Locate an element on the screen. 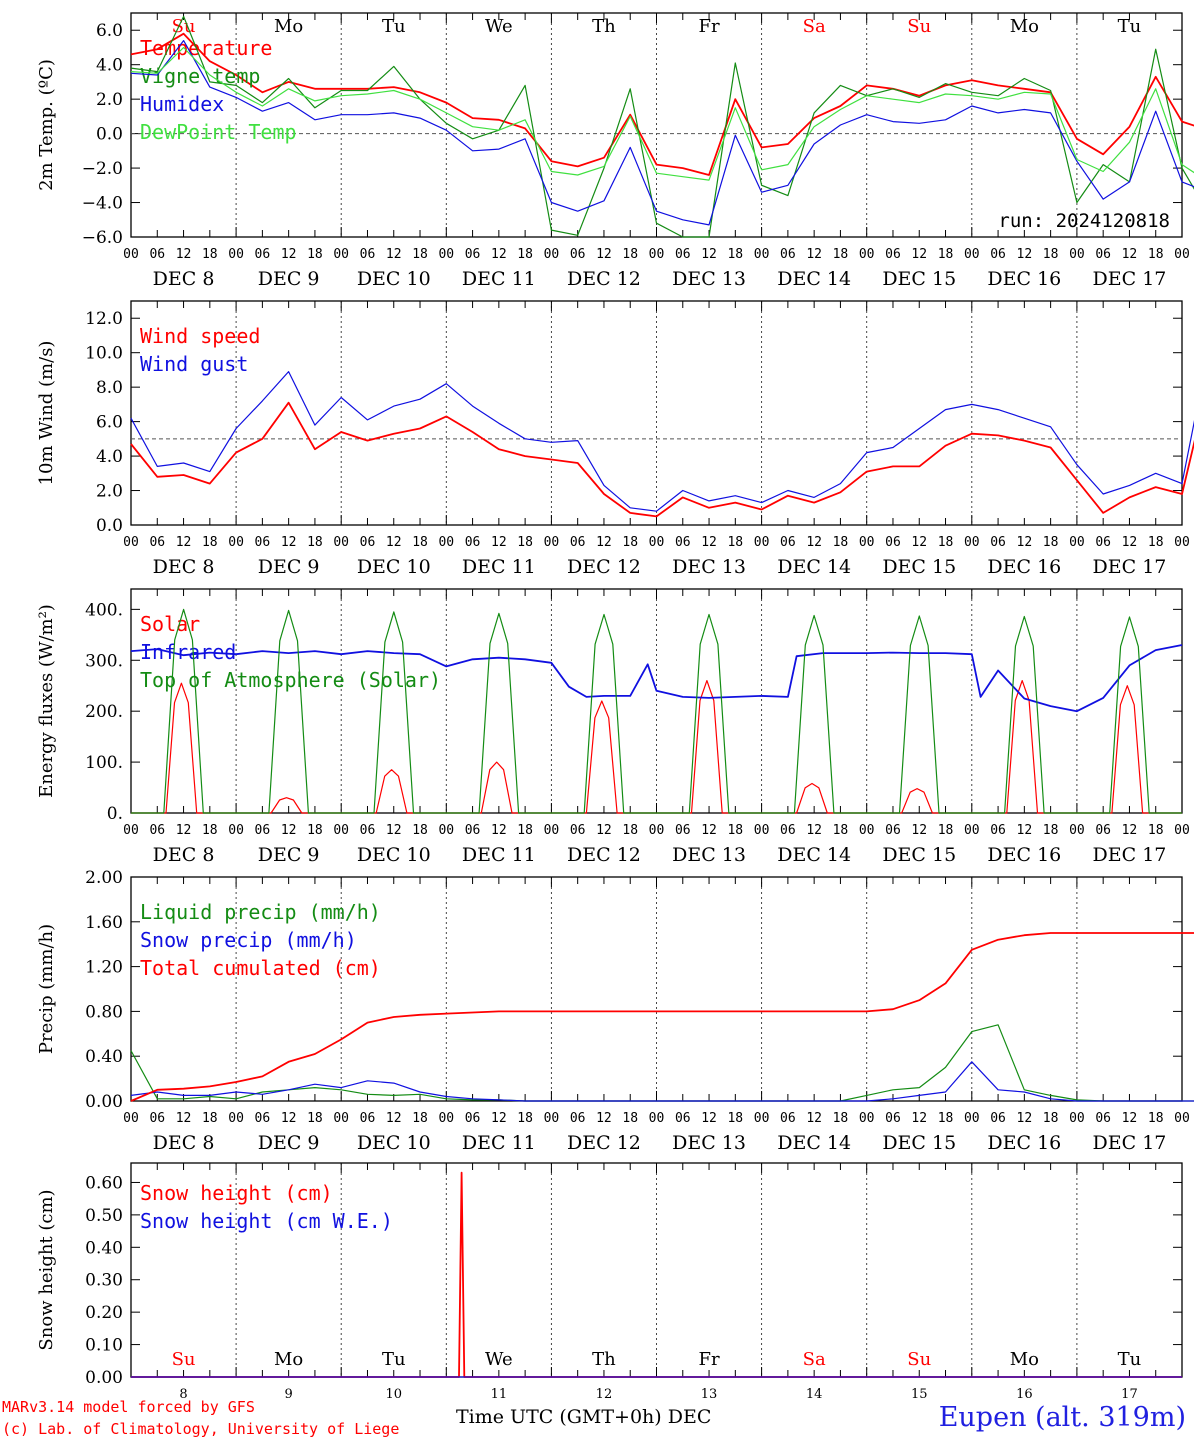 The image size is (1194, 1444). wind-date-label: DEC 13 is located at coordinates (709, 567).